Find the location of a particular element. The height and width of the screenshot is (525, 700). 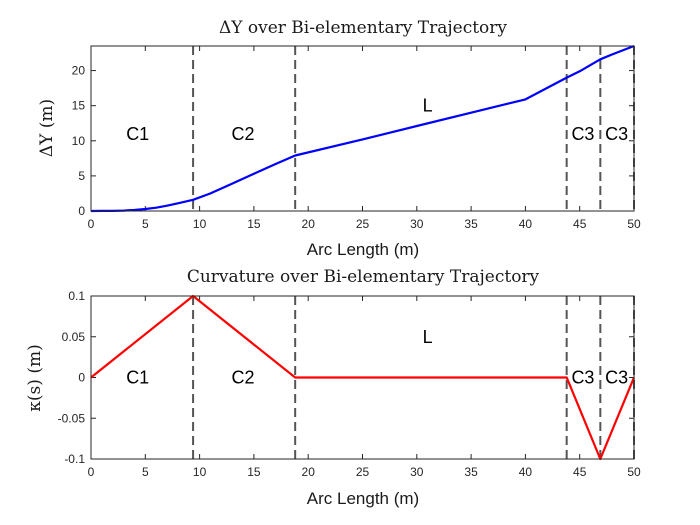

y-tick-label: 0.05 is located at coordinates (74, 337).